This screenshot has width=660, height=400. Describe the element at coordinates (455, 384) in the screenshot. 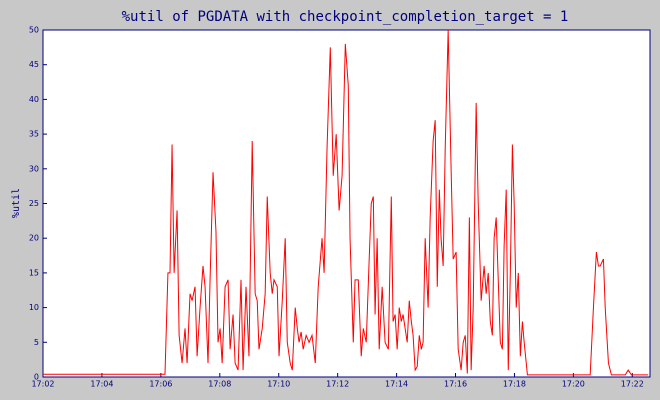

I see `x-tick-label: 17:16` at that location.